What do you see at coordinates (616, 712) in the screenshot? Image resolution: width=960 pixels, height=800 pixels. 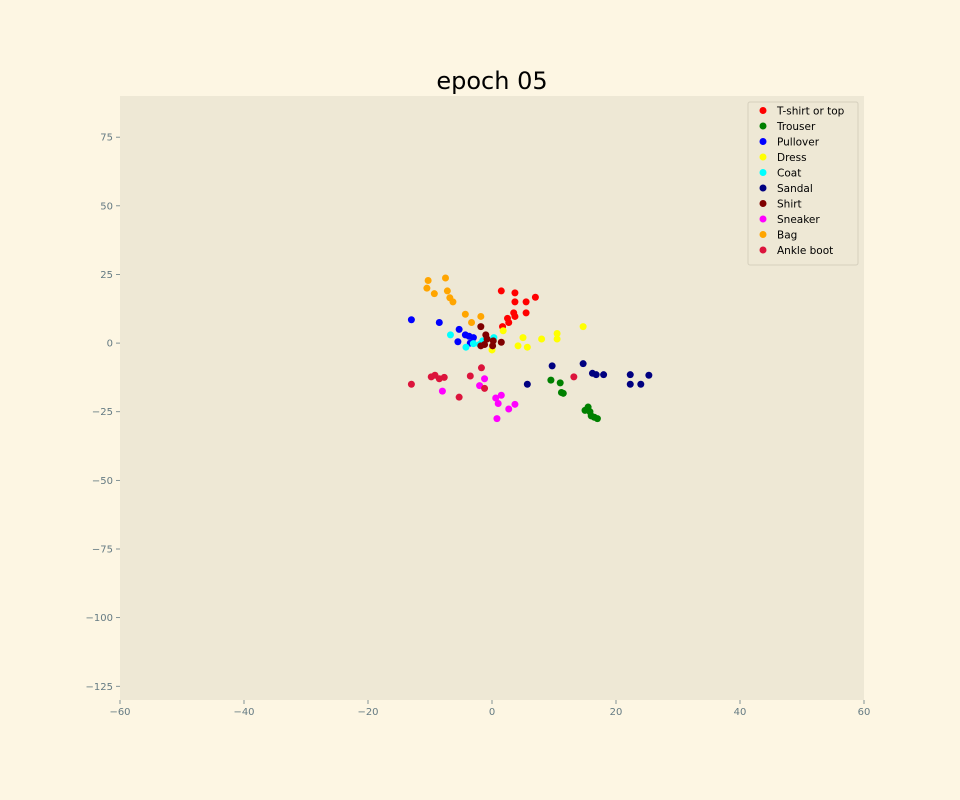 I see `x-tick-label: 20` at bounding box center [616, 712].